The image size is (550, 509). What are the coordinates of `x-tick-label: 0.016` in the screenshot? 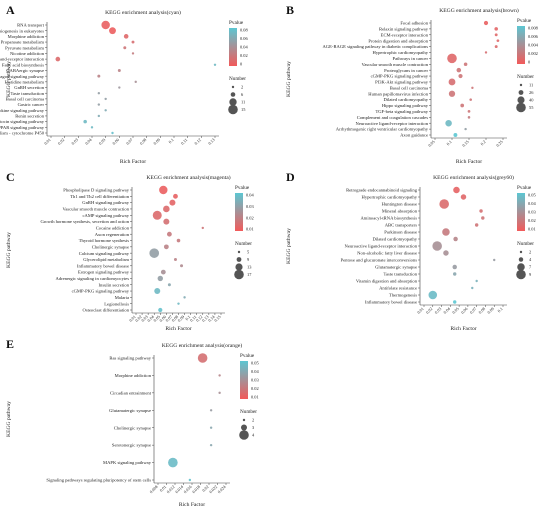 It's located at (188, 489).